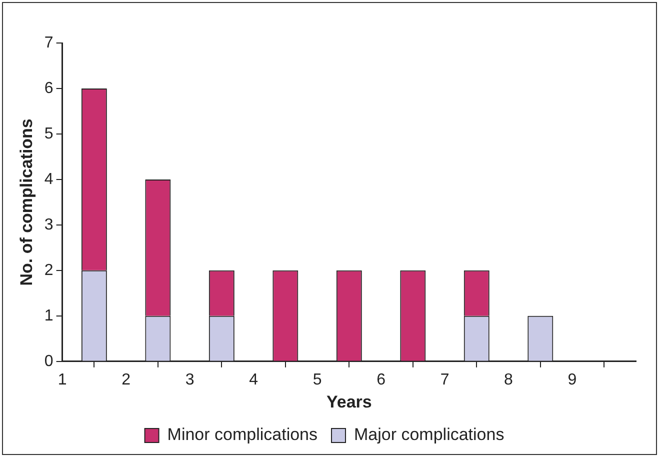 The image size is (661, 459). What do you see at coordinates (126, 379) in the screenshot?
I see `x-tick-label: 2` at bounding box center [126, 379].